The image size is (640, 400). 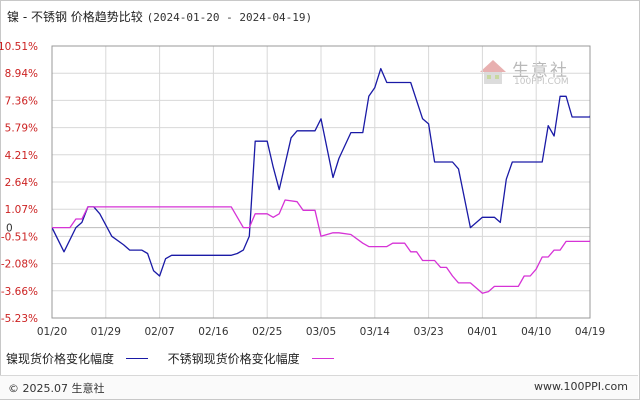 I want to click on x-tick-label: 02/07, so click(x=159, y=332).